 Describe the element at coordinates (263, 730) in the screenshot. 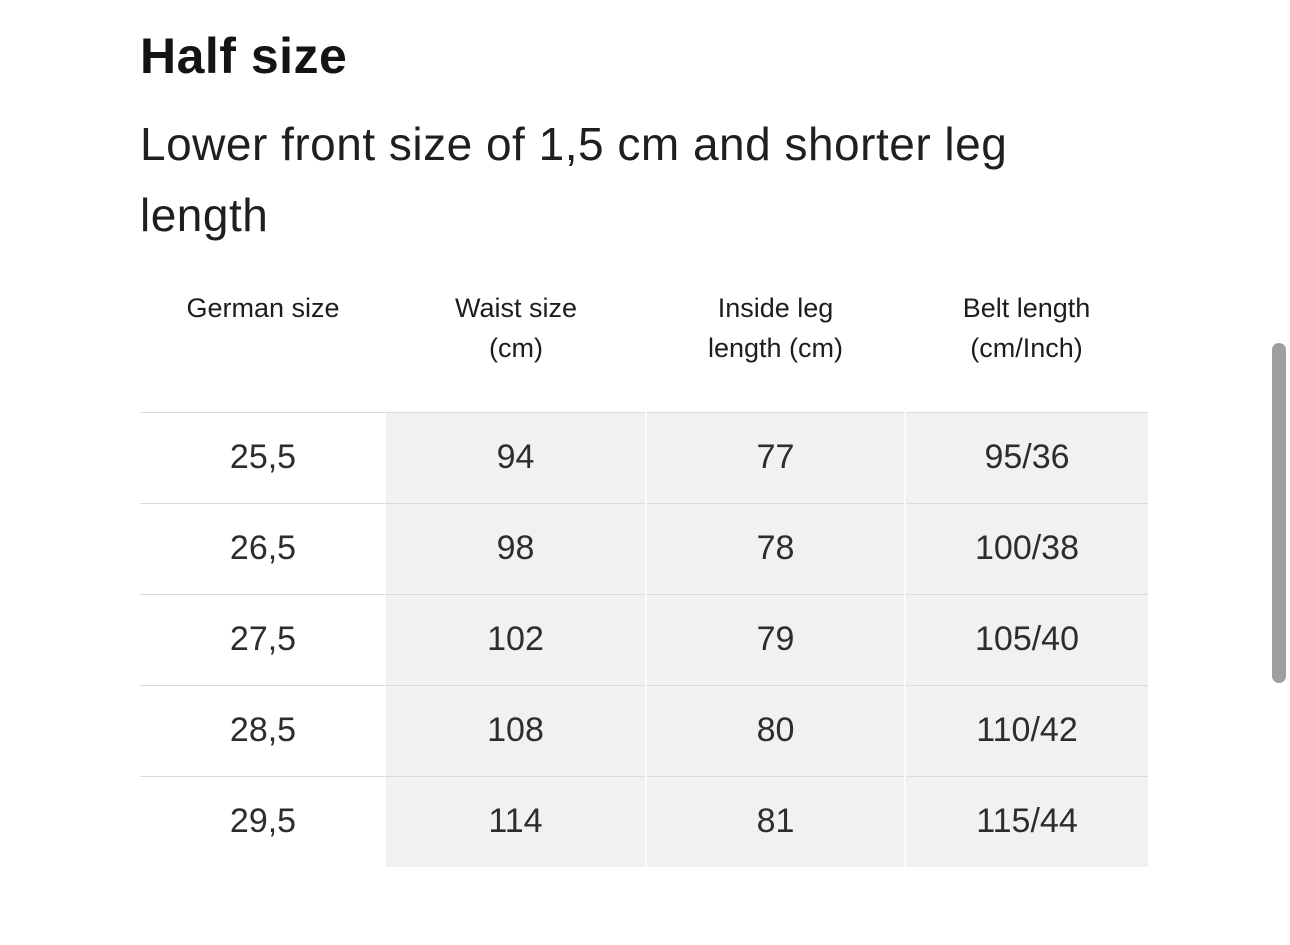

I see `table-cell-r4-c1: 28,5` at that location.